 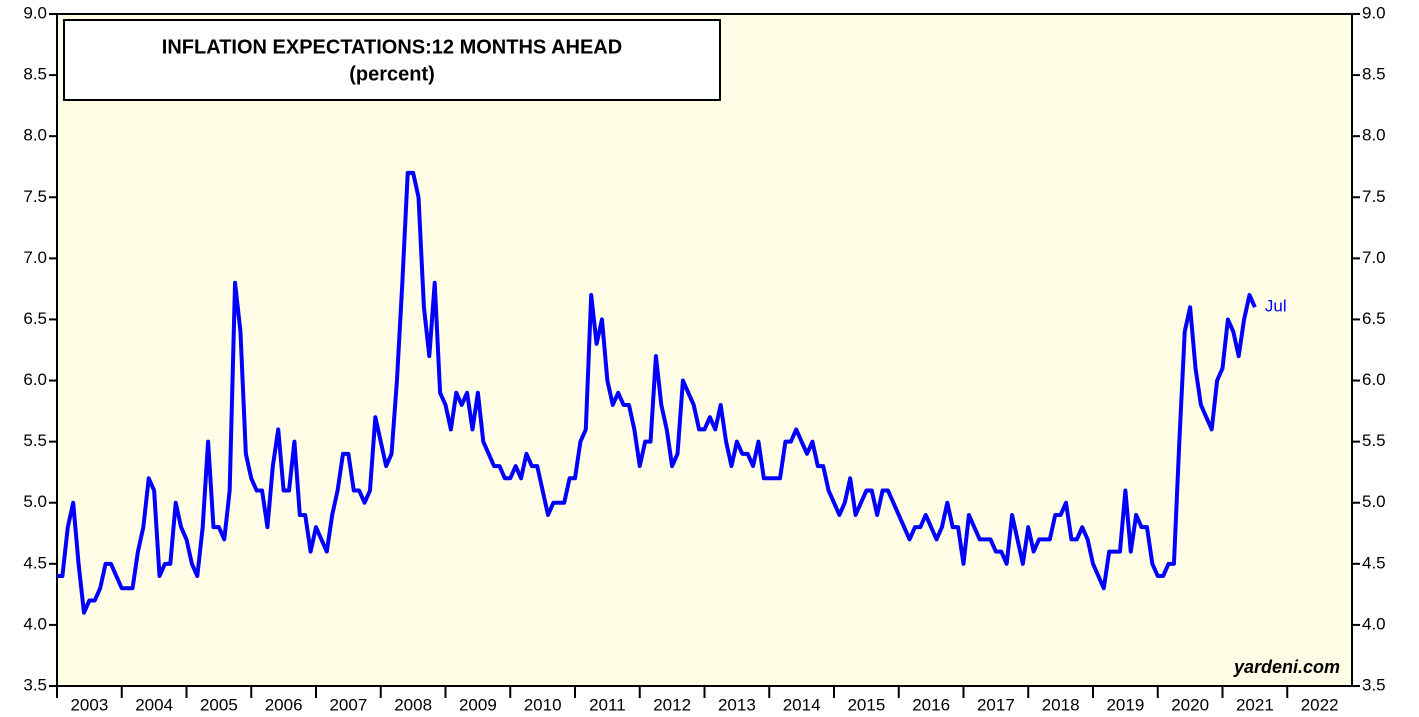 What do you see at coordinates (348, 704) in the screenshot?
I see `x-tick-label: 2007` at bounding box center [348, 704].